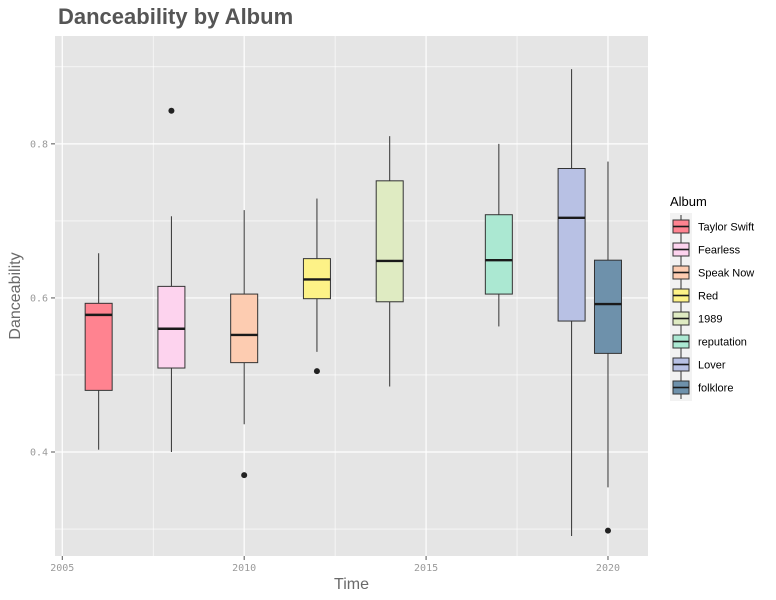 The width and height of the screenshot is (776, 600). What do you see at coordinates (335, 565) in the screenshot?
I see `x-axis-ticks: 2005 2010 2015 2020` at bounding box center [335, 565].